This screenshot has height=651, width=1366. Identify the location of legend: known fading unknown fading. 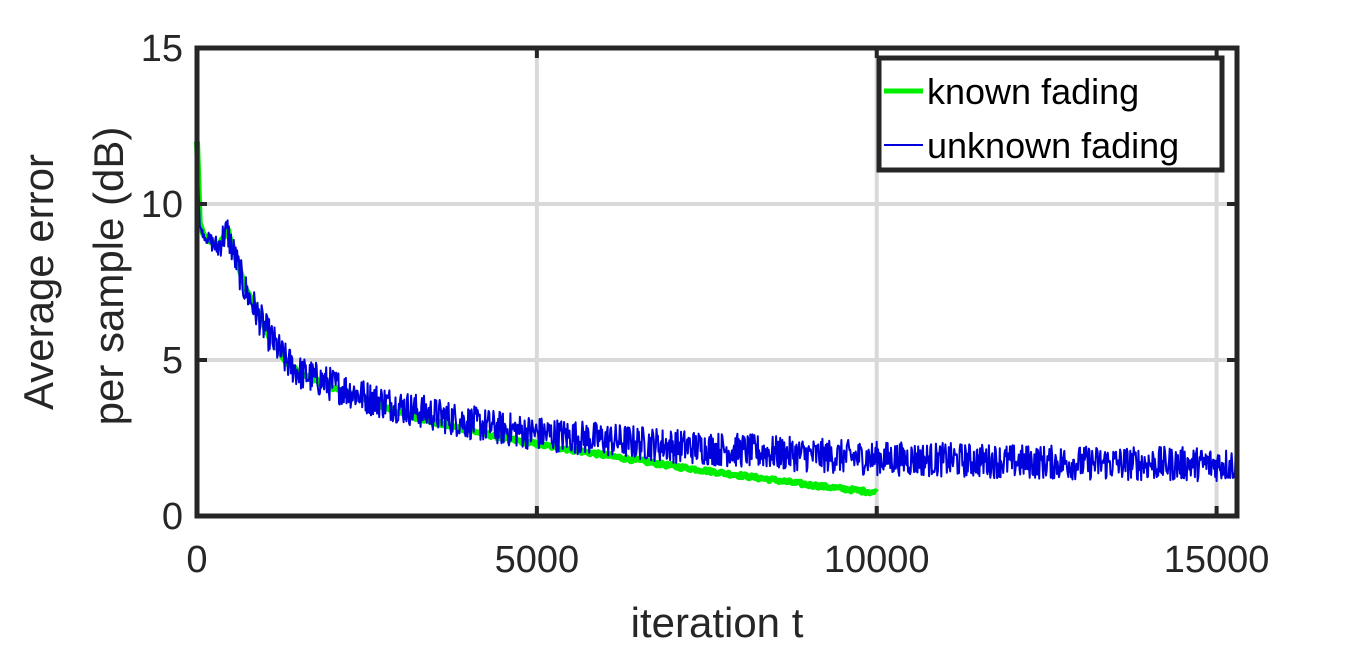
(1050, 114).